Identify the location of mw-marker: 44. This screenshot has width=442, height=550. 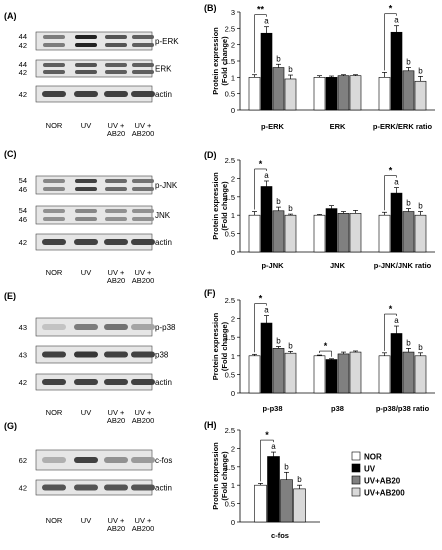
(23, 64).